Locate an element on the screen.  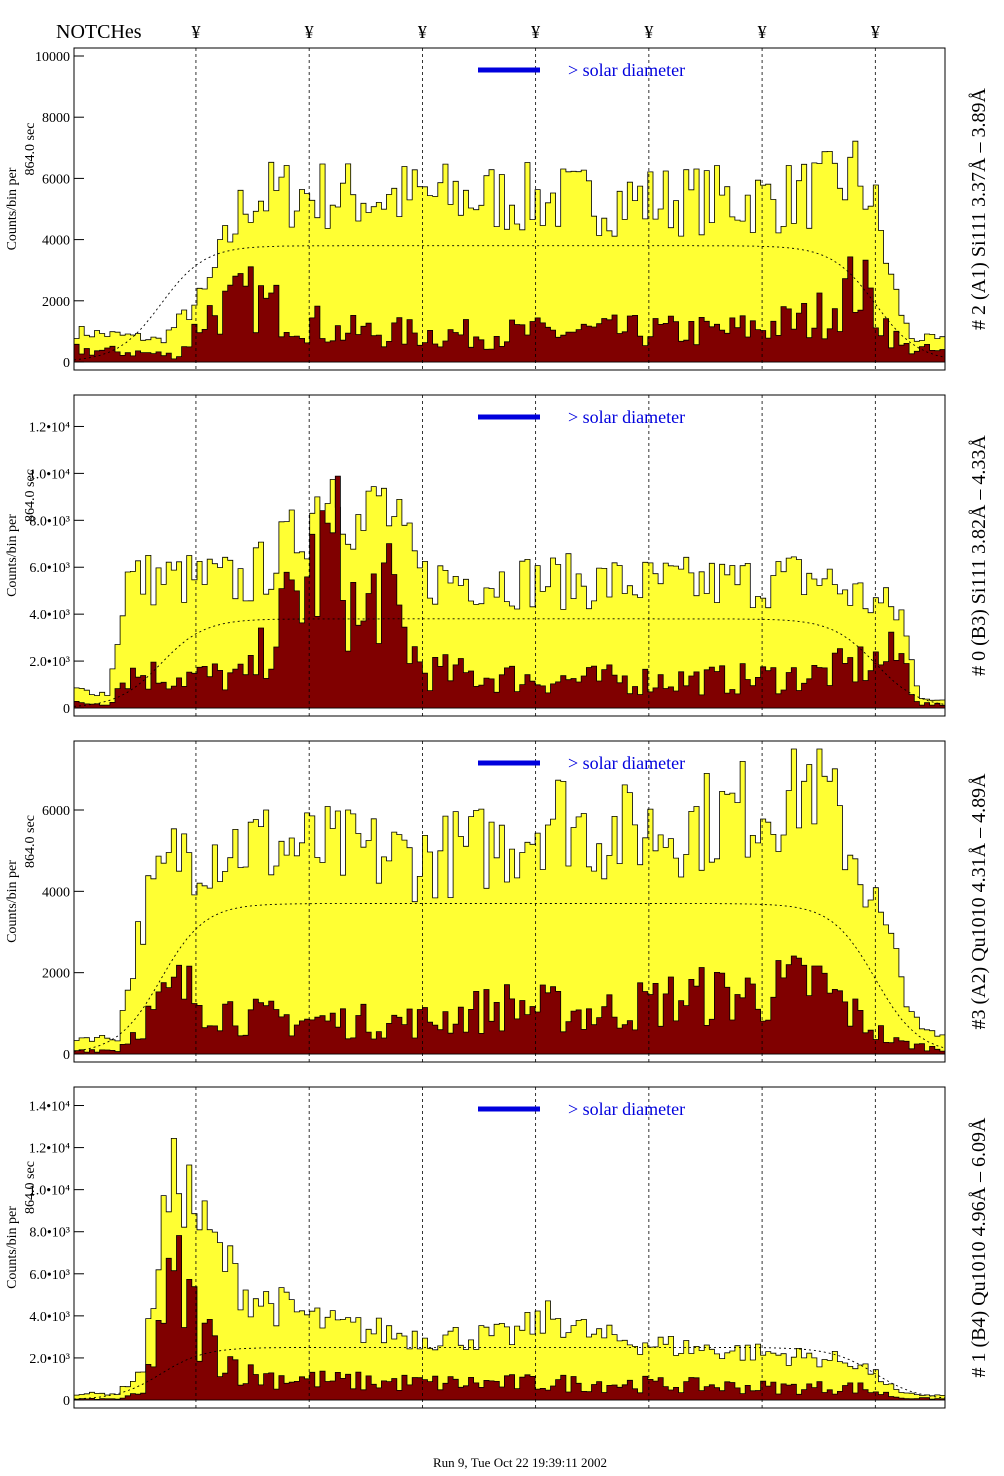
y-tick-label: 8000 is located at coordinates (56, 118).